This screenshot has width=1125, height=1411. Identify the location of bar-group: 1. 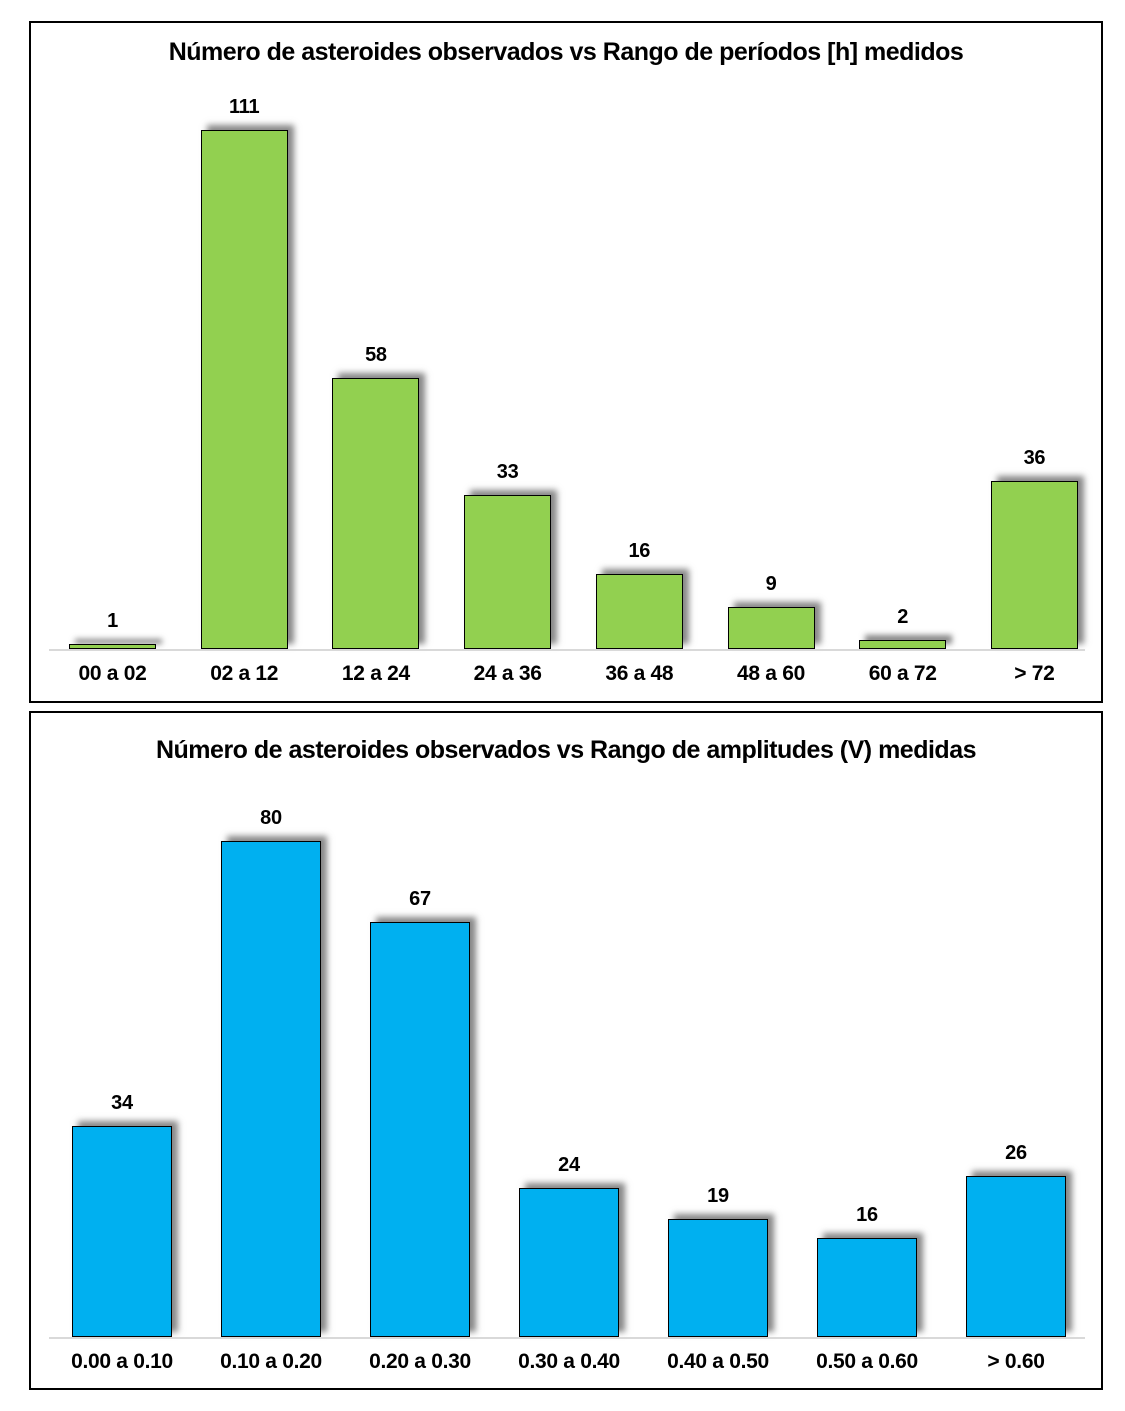
(112, 629).